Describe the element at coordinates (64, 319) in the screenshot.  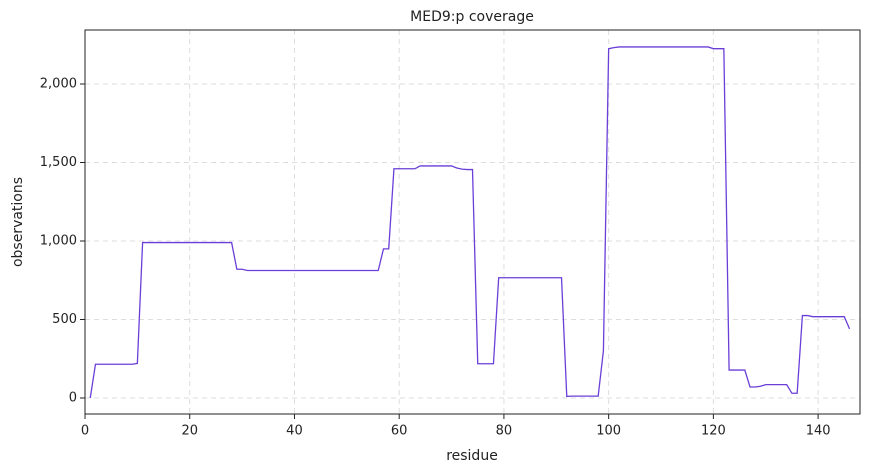
I see `y-tick-label: 500` at that location.